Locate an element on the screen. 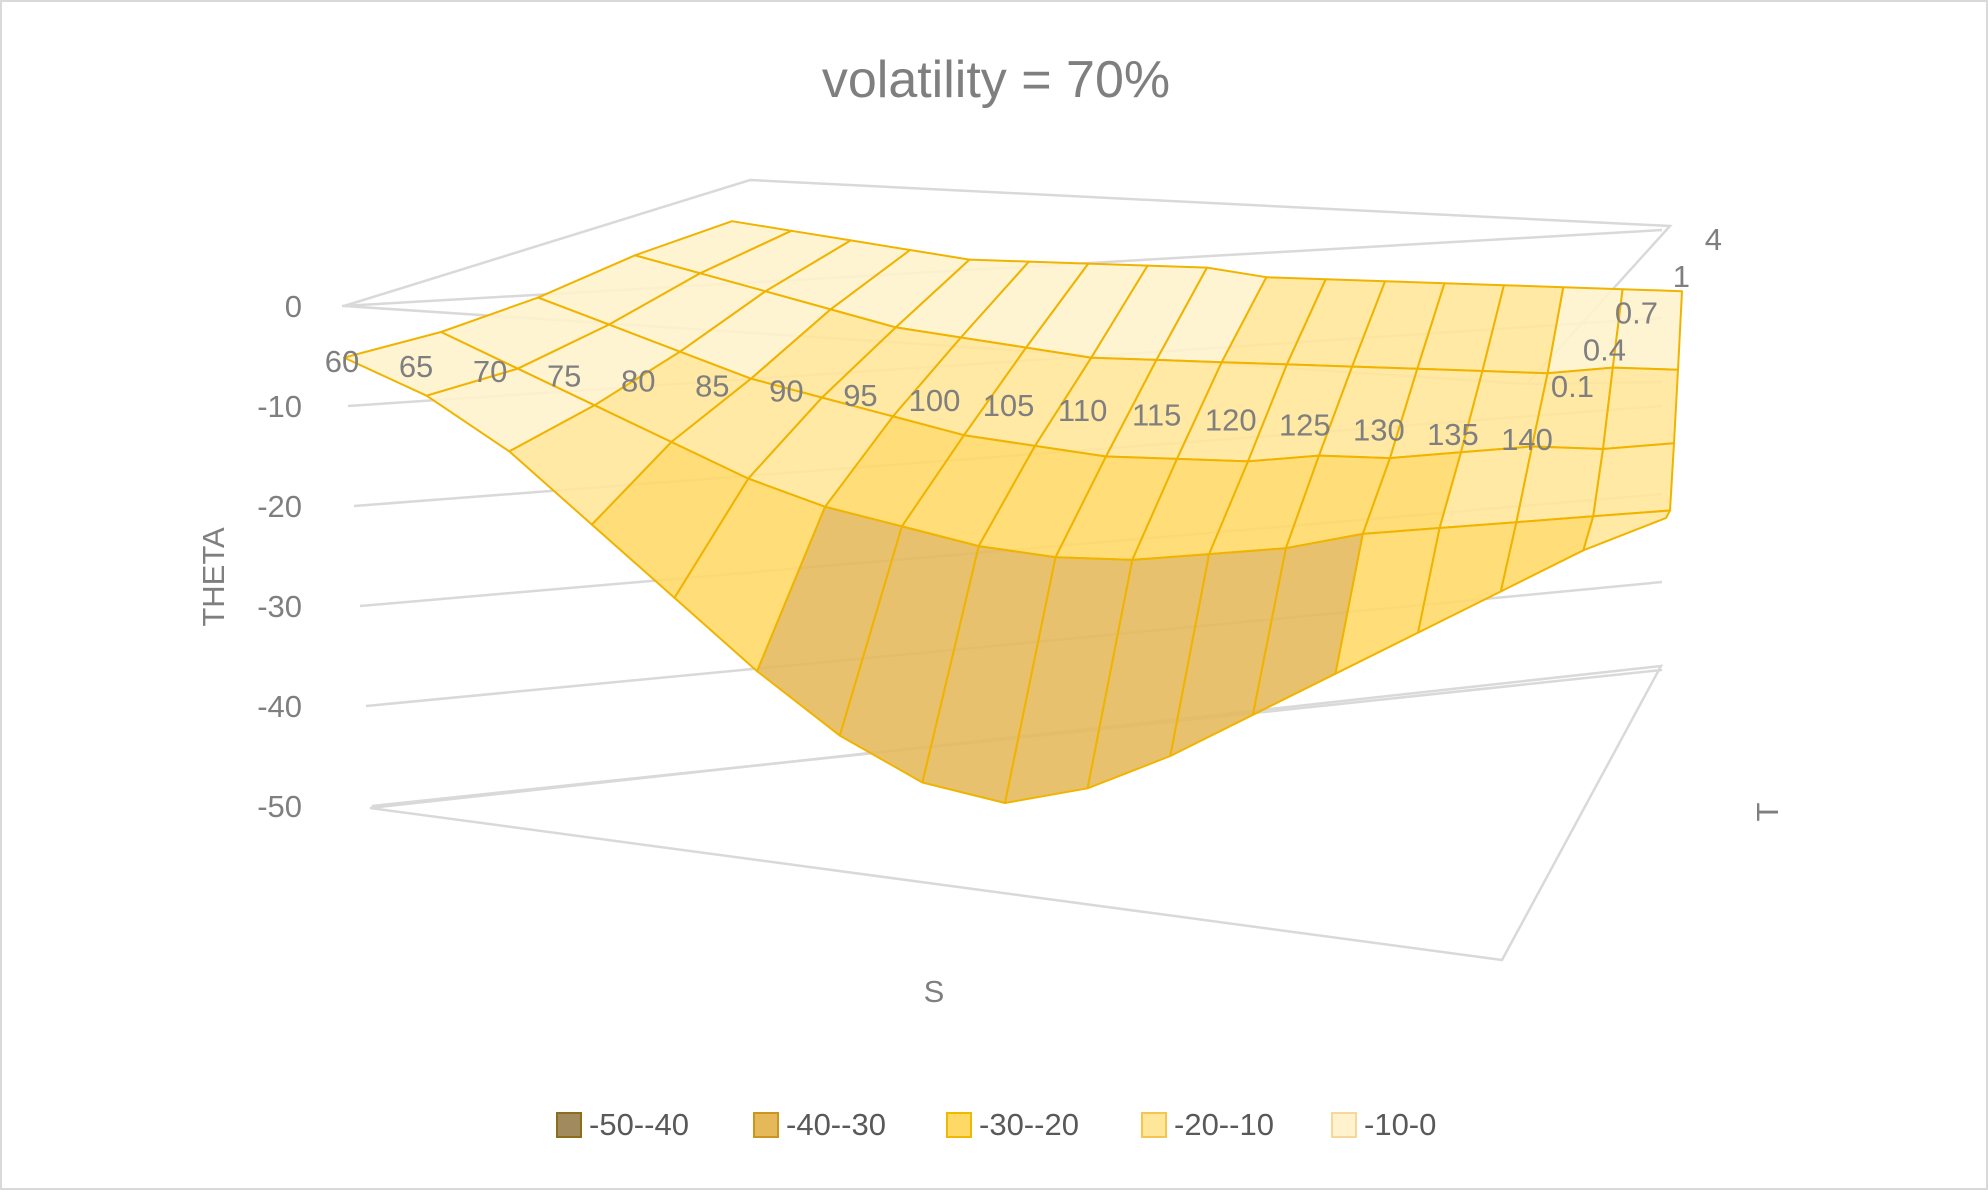  x-tick-label: 110 is located at coordinates (1082, 410).